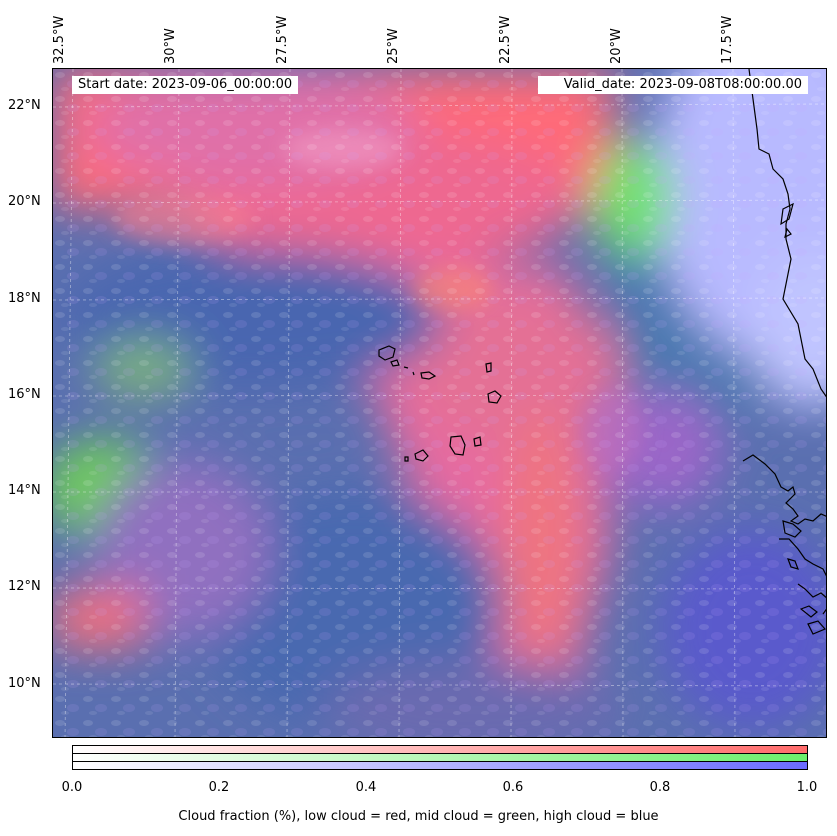  Describe the element at coordinates (440, 749) in the screenshot. I see `colorbar-low-cloud` at that location.